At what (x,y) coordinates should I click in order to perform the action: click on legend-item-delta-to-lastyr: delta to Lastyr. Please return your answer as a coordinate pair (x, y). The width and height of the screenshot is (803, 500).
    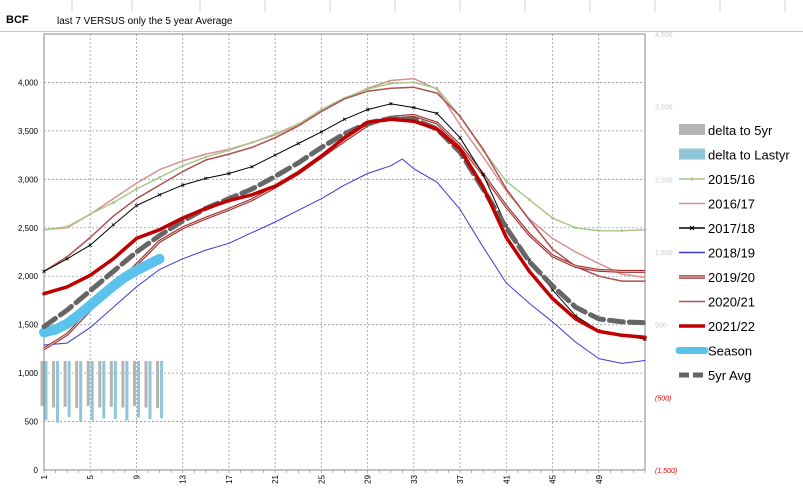
    Looking at the image, I should click on (734, 155).